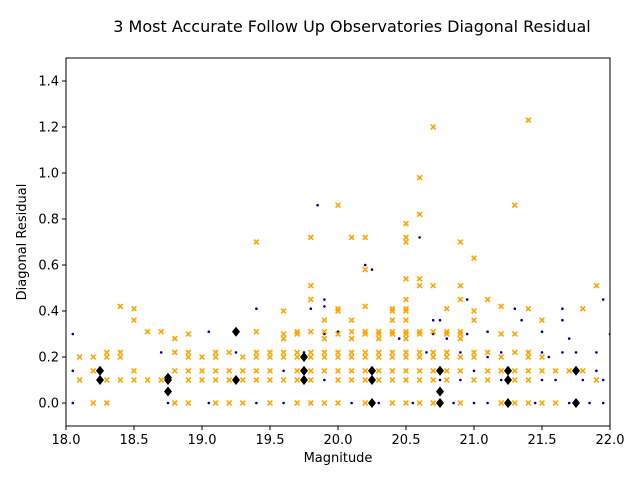 The width and height of the screenshot is (640, 480). What do you see at coordinates (48, 312) in the screenshot?
I see `y-tick-label: 0.4` at bounding box center [48, 312].